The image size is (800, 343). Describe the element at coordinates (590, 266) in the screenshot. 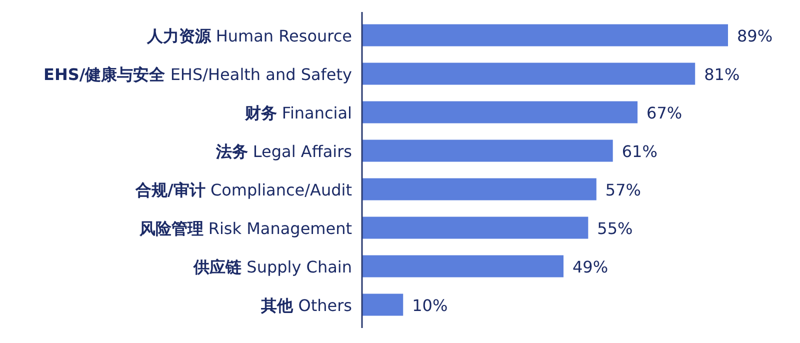

I see `data-label: 49%` at that location.